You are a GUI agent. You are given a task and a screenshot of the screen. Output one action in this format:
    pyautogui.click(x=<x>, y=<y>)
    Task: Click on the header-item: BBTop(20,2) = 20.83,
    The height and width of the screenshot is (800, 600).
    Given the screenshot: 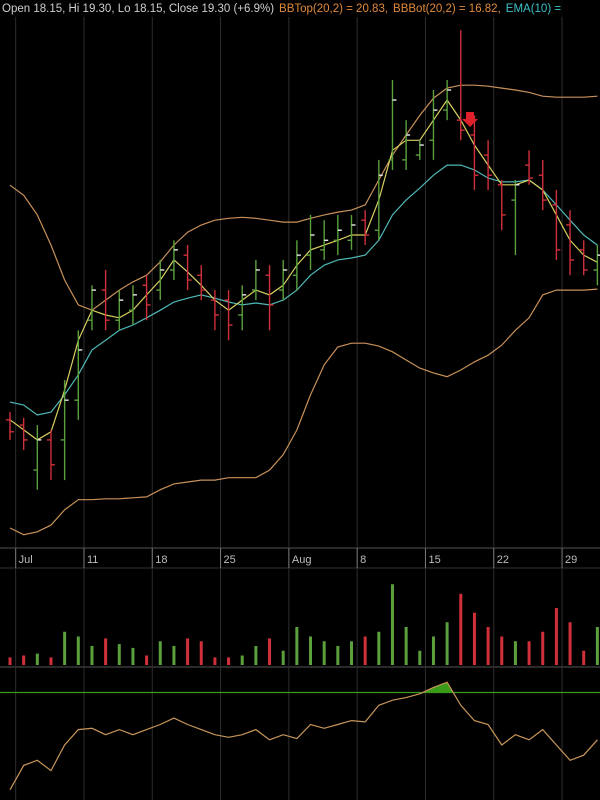 What is the action you would take?
    pyautogui.click(x=333, y=9)
    